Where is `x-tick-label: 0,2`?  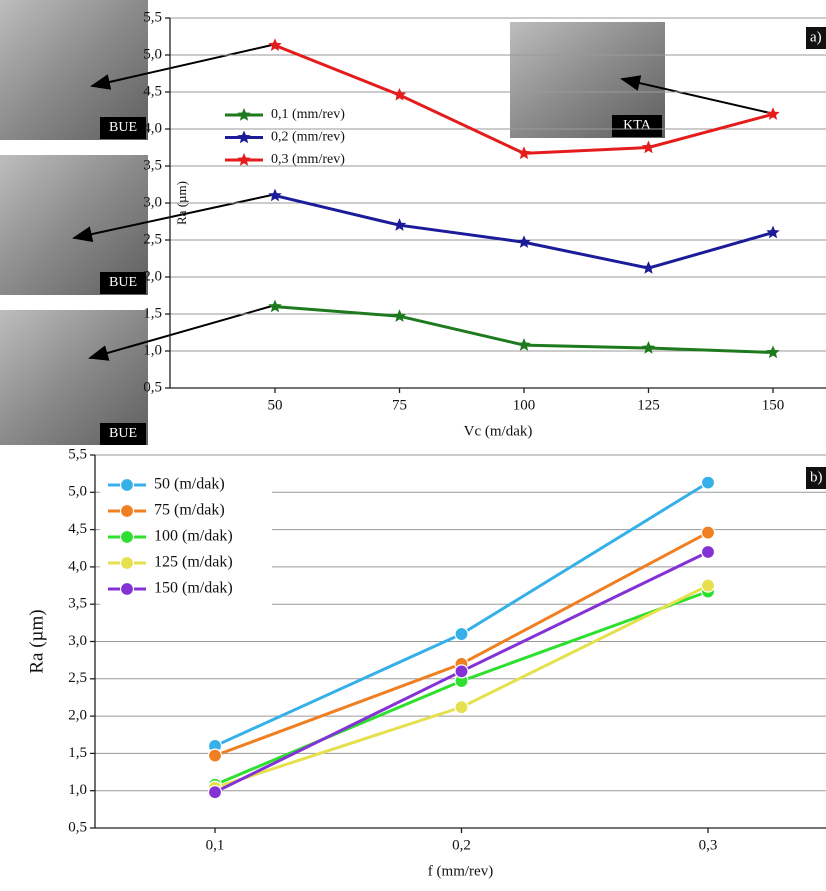 x-tick-label: 0,2 is located at coordinates (461, 845).